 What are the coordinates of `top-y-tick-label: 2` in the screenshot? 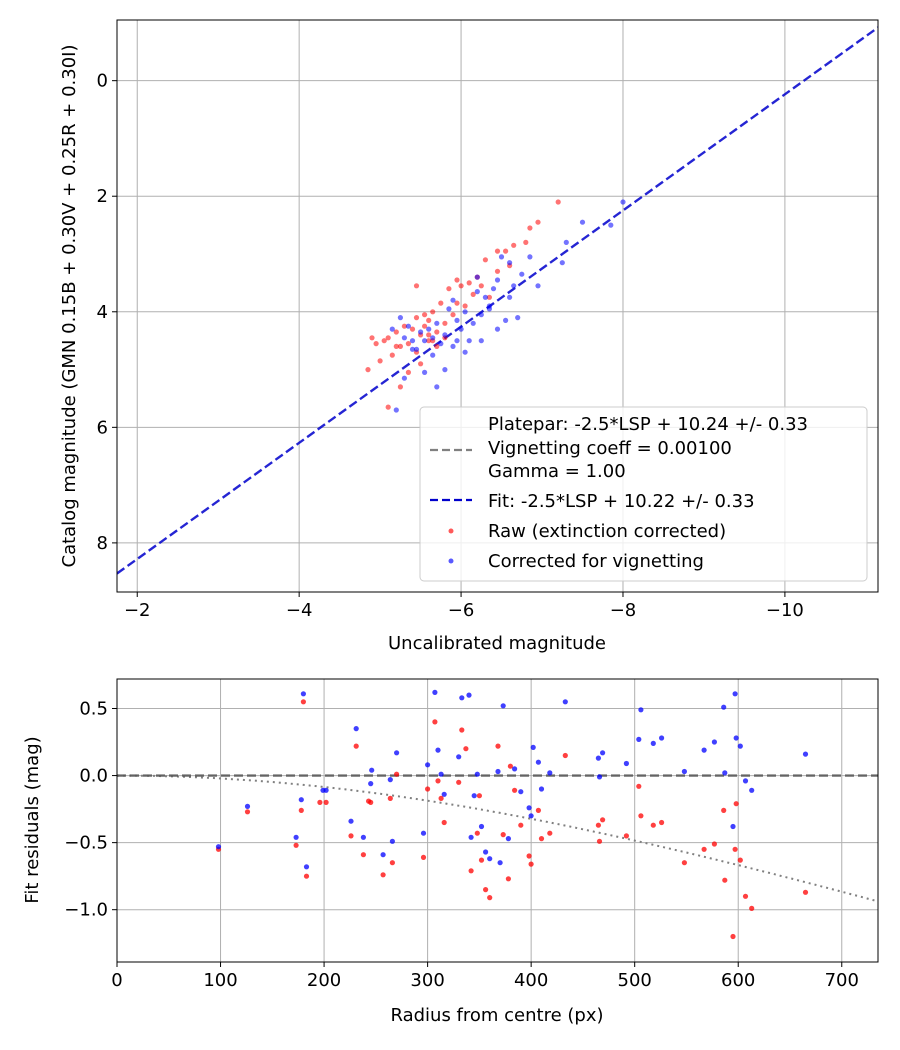 It's located at (102, 196).